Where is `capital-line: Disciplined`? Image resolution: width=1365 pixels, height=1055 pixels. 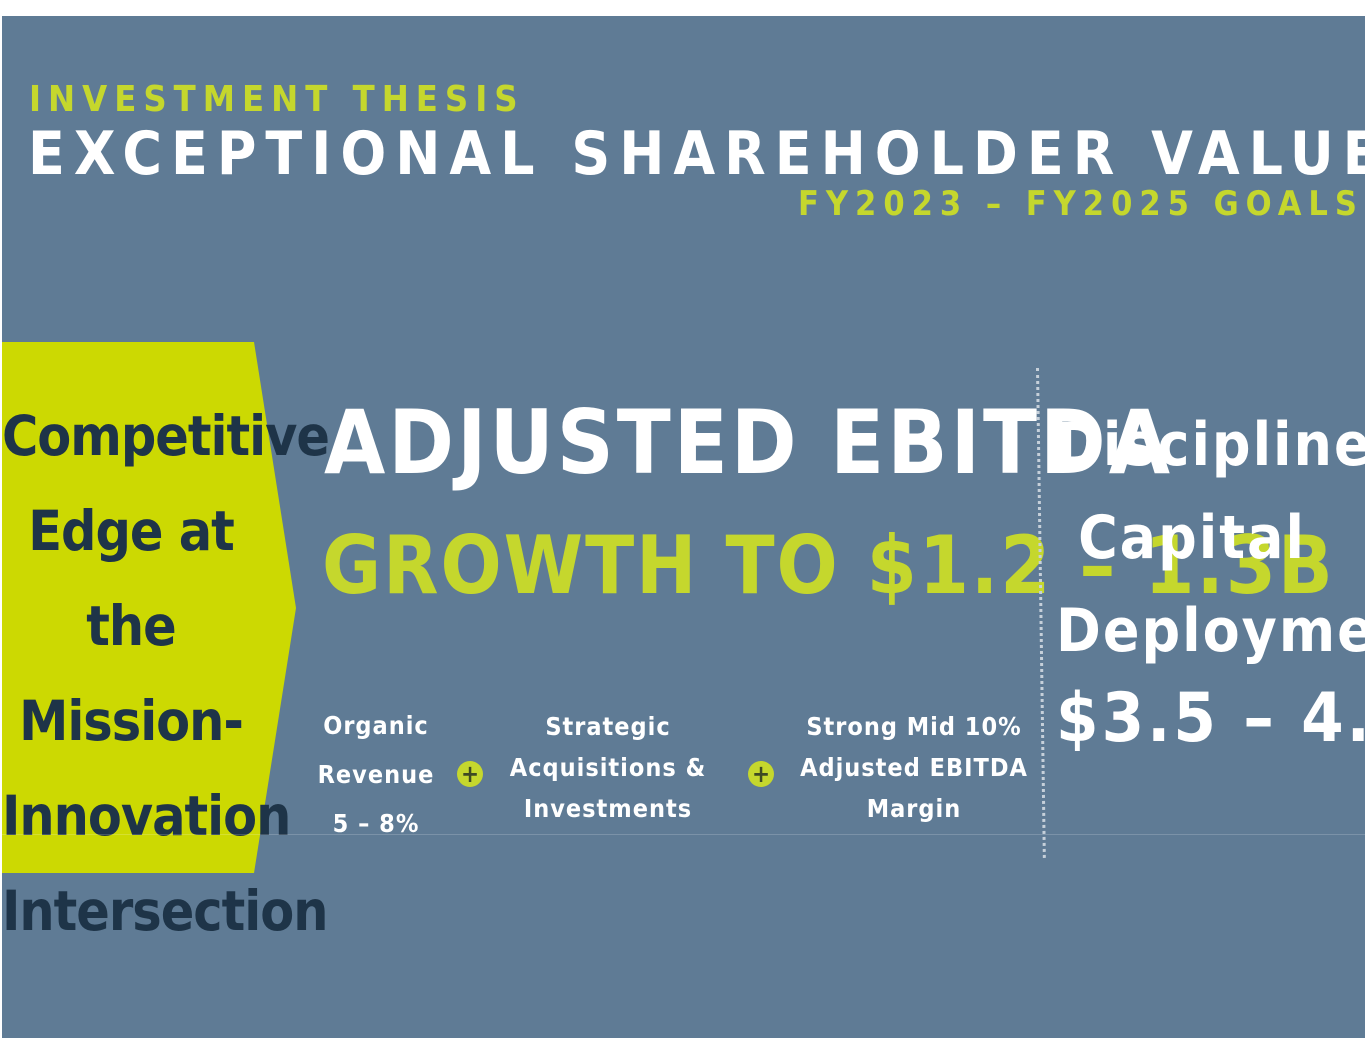 capital-line: Disciplined is located at coordinates (1210, 445).